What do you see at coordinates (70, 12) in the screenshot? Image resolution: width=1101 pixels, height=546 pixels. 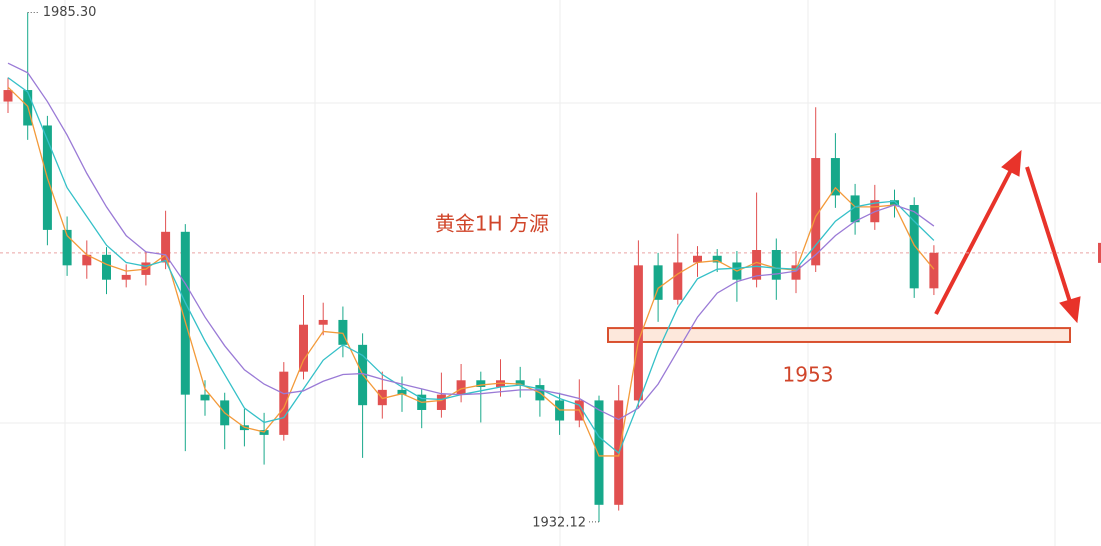 I see `max-label: 1985.30` at bounding box center [70, 12].